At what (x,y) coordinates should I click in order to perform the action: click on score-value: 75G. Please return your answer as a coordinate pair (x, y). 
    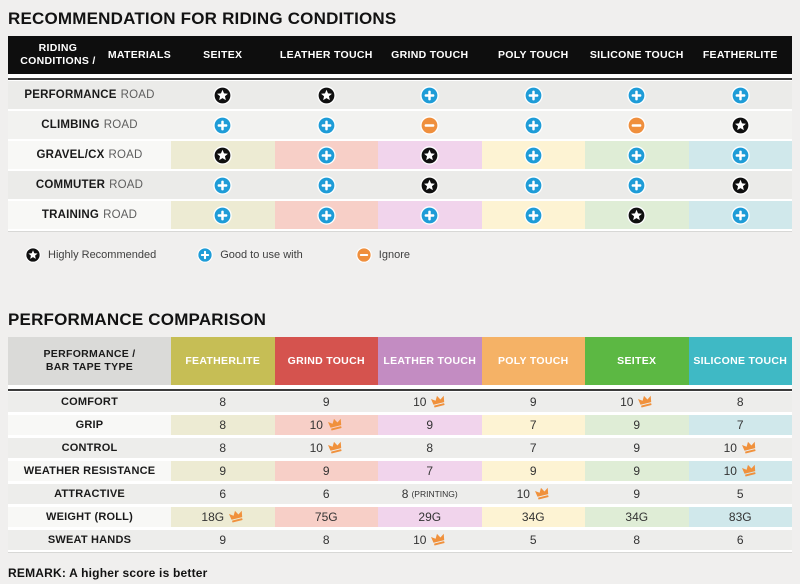
    Looking at the image, I should click on (326, 517).